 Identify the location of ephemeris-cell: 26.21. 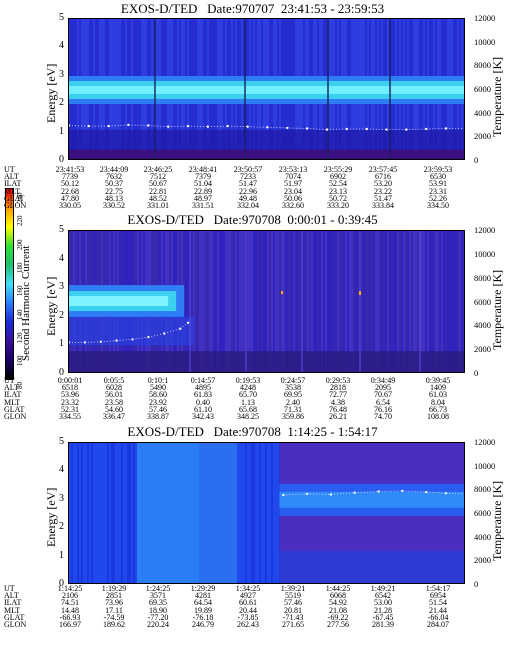
(338, 416).